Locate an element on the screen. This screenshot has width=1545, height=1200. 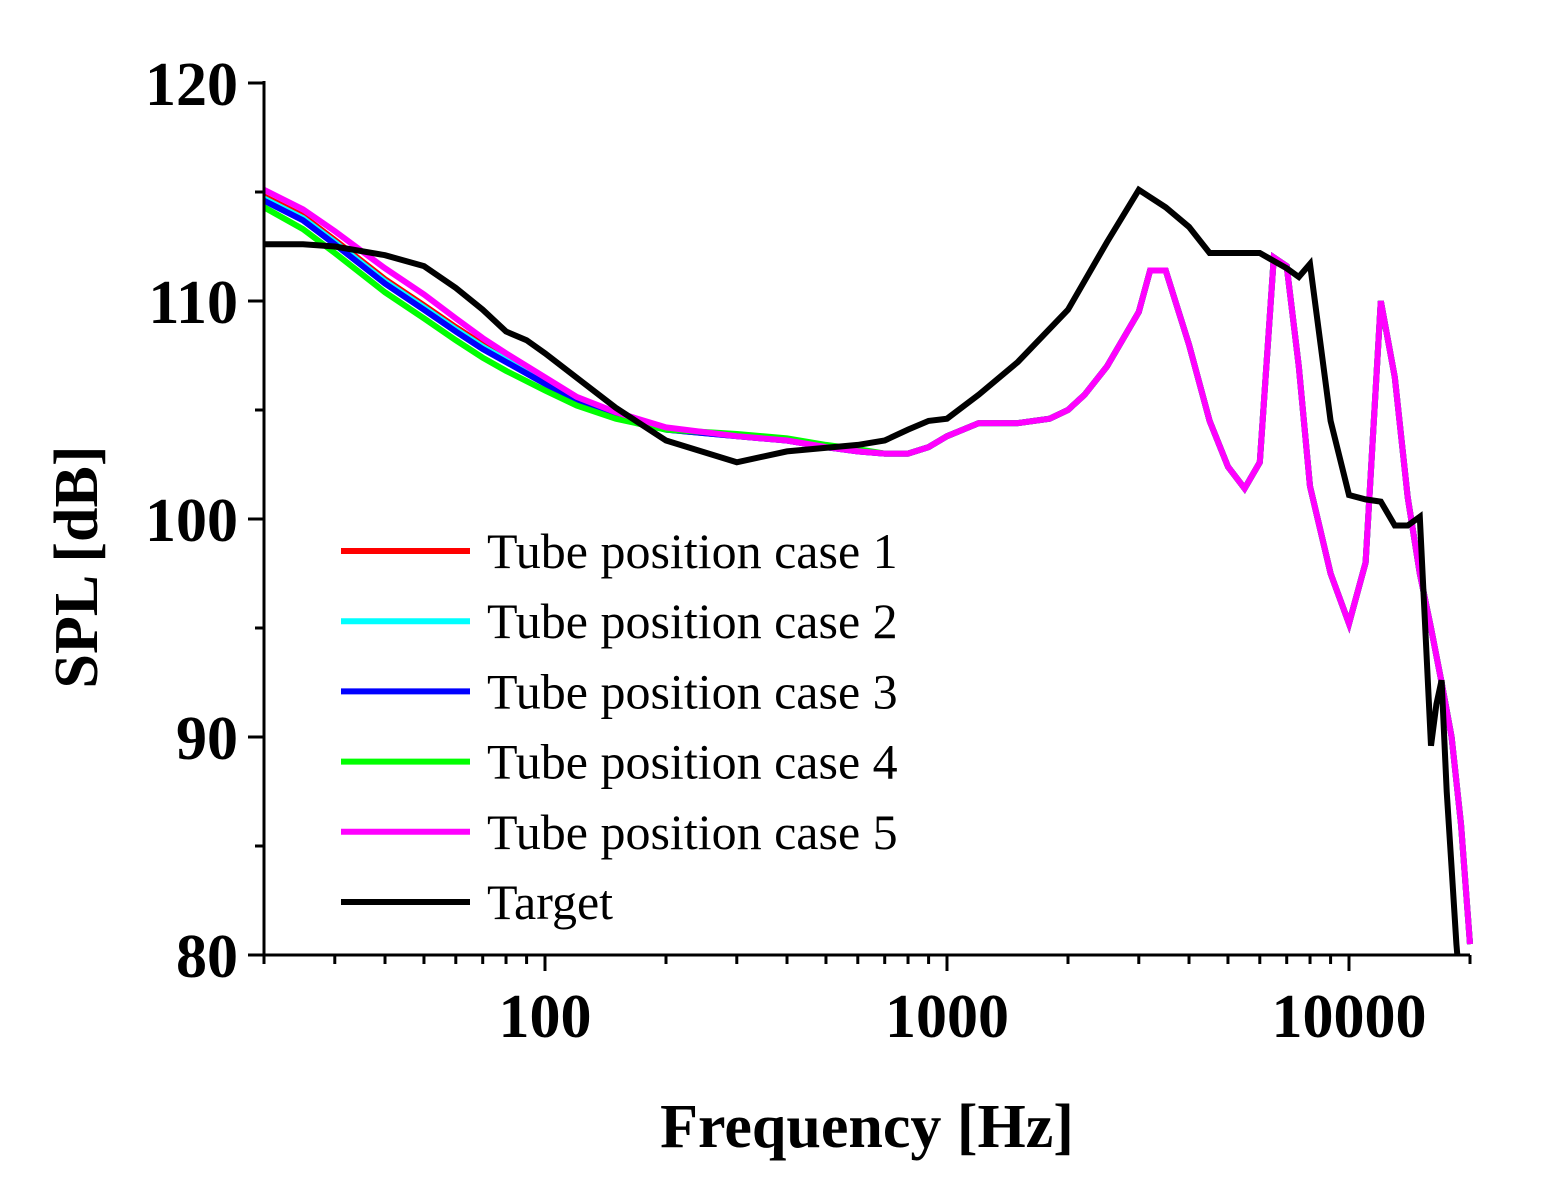
y-tick-label: 110 is located at coordinates (193, 303).